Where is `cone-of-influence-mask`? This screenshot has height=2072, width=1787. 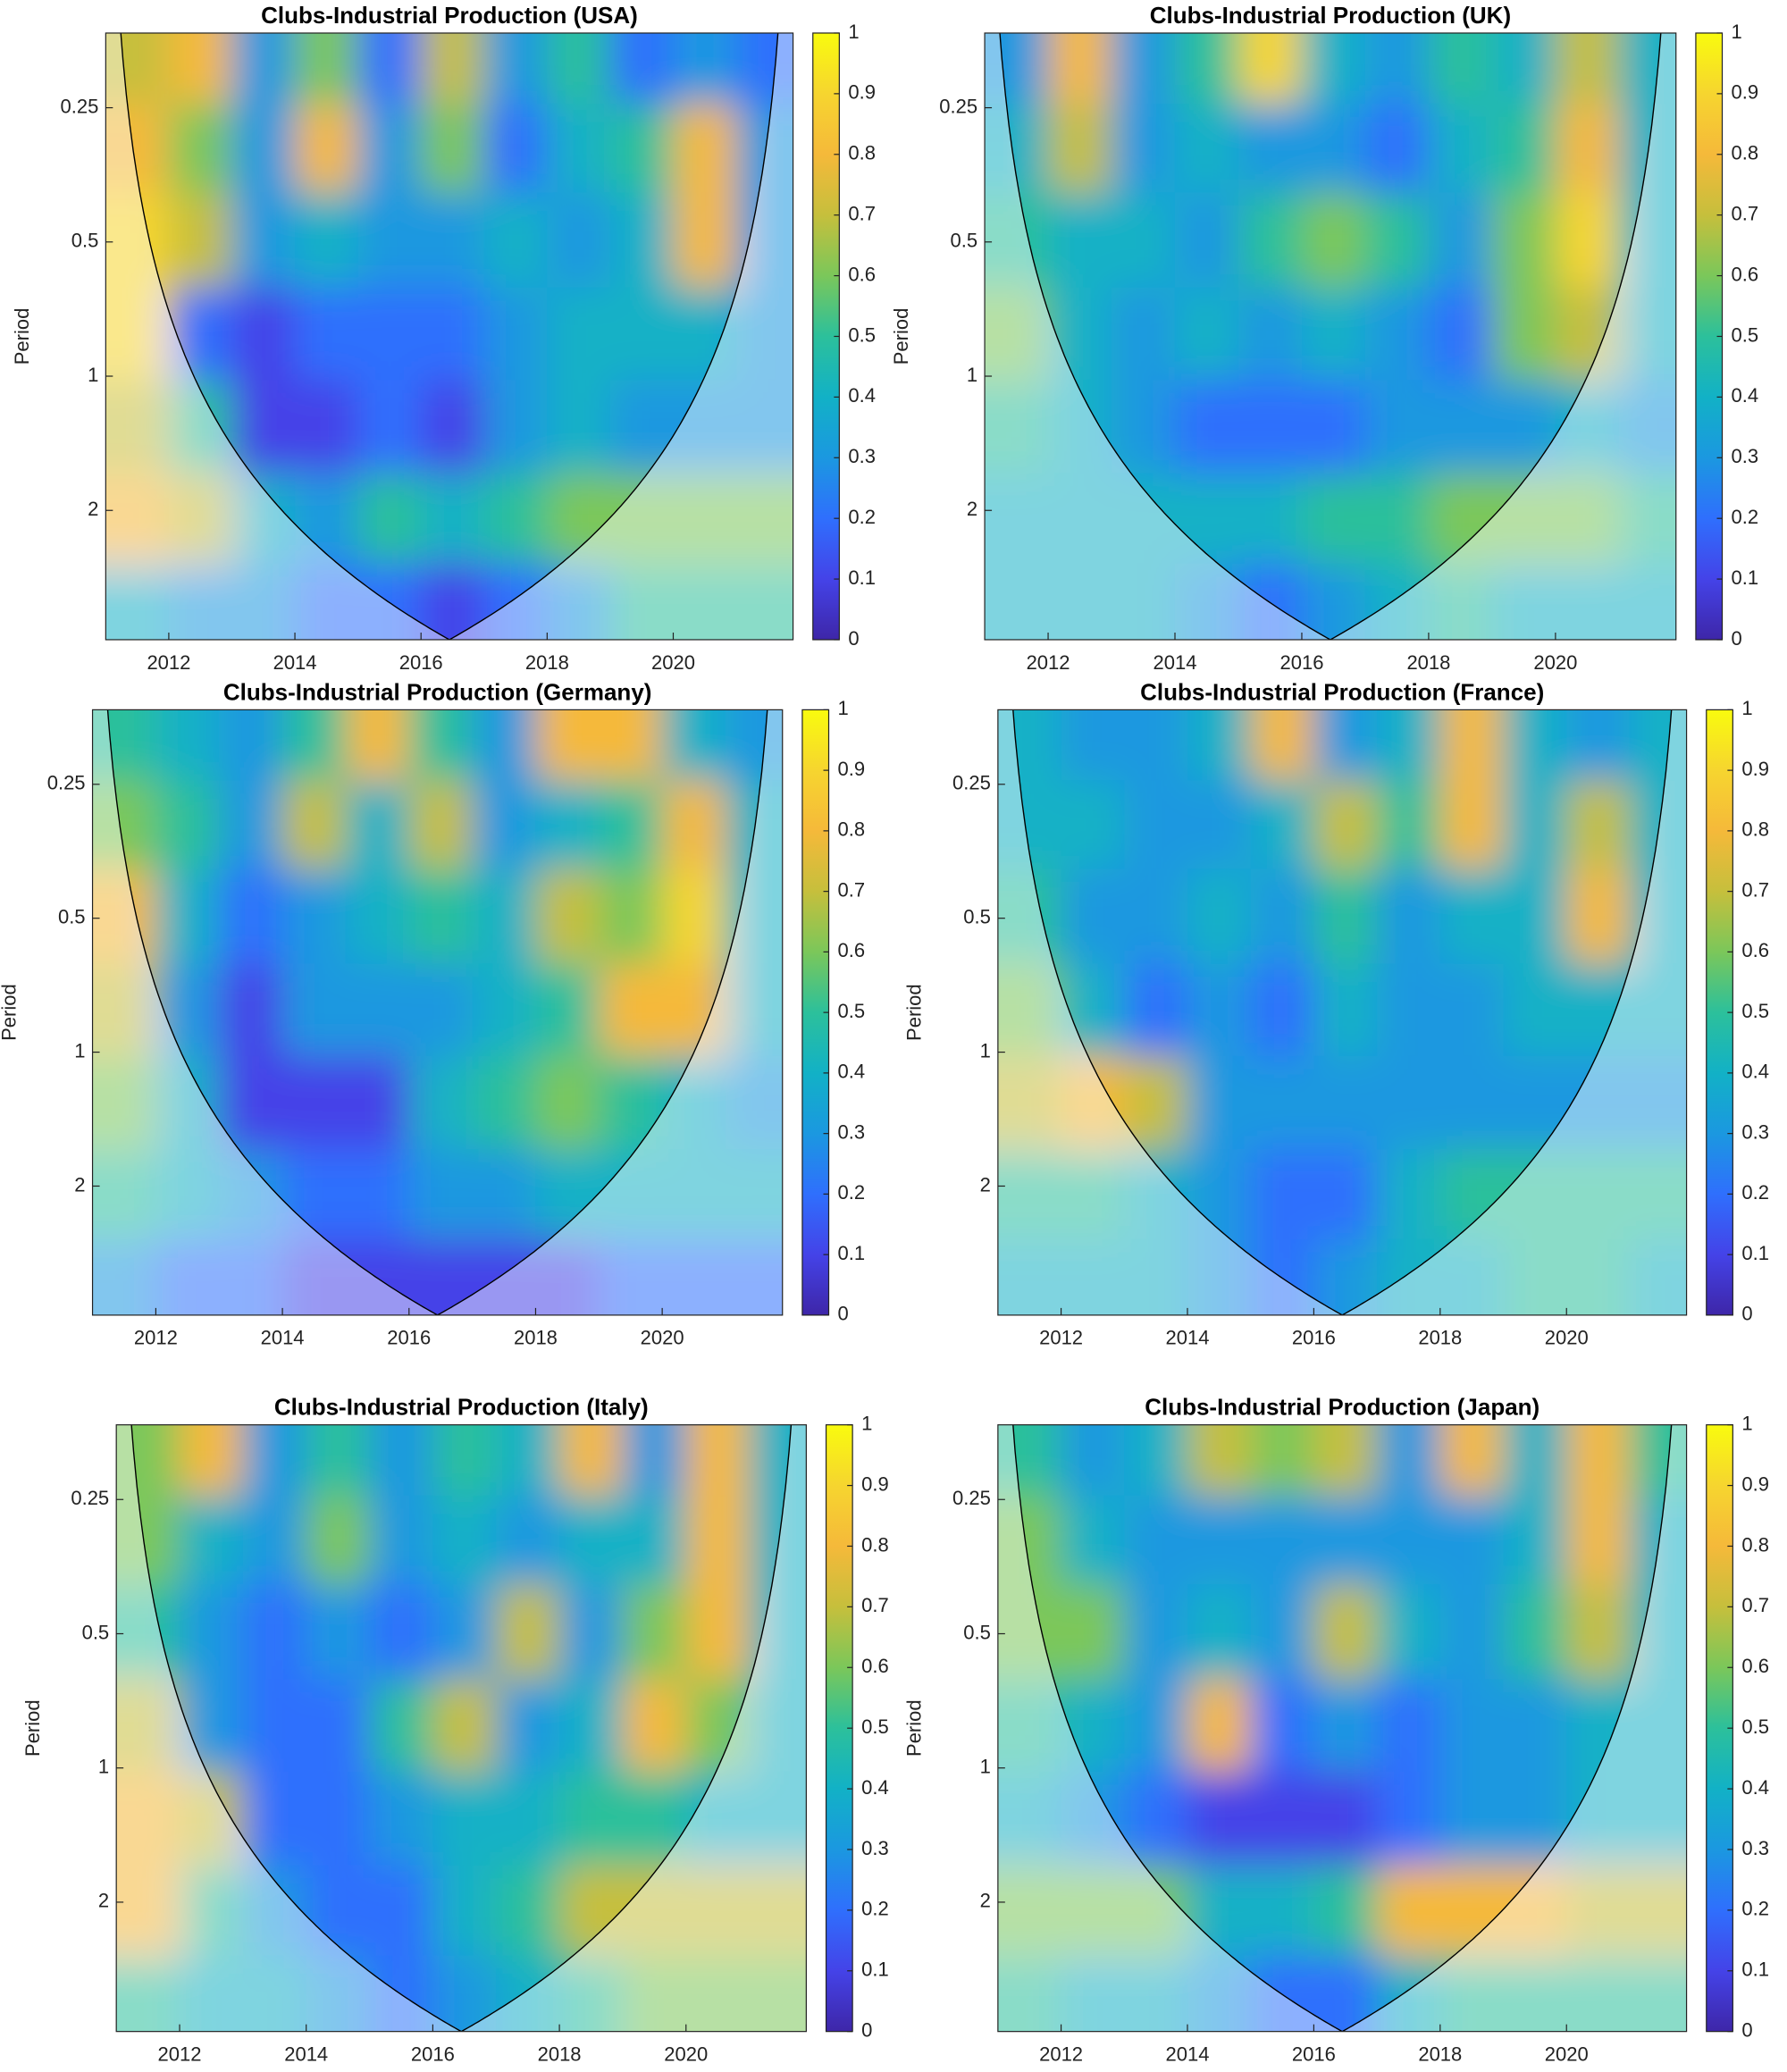
cone-of-influence-mask is located at coordinates (1342, 1728).